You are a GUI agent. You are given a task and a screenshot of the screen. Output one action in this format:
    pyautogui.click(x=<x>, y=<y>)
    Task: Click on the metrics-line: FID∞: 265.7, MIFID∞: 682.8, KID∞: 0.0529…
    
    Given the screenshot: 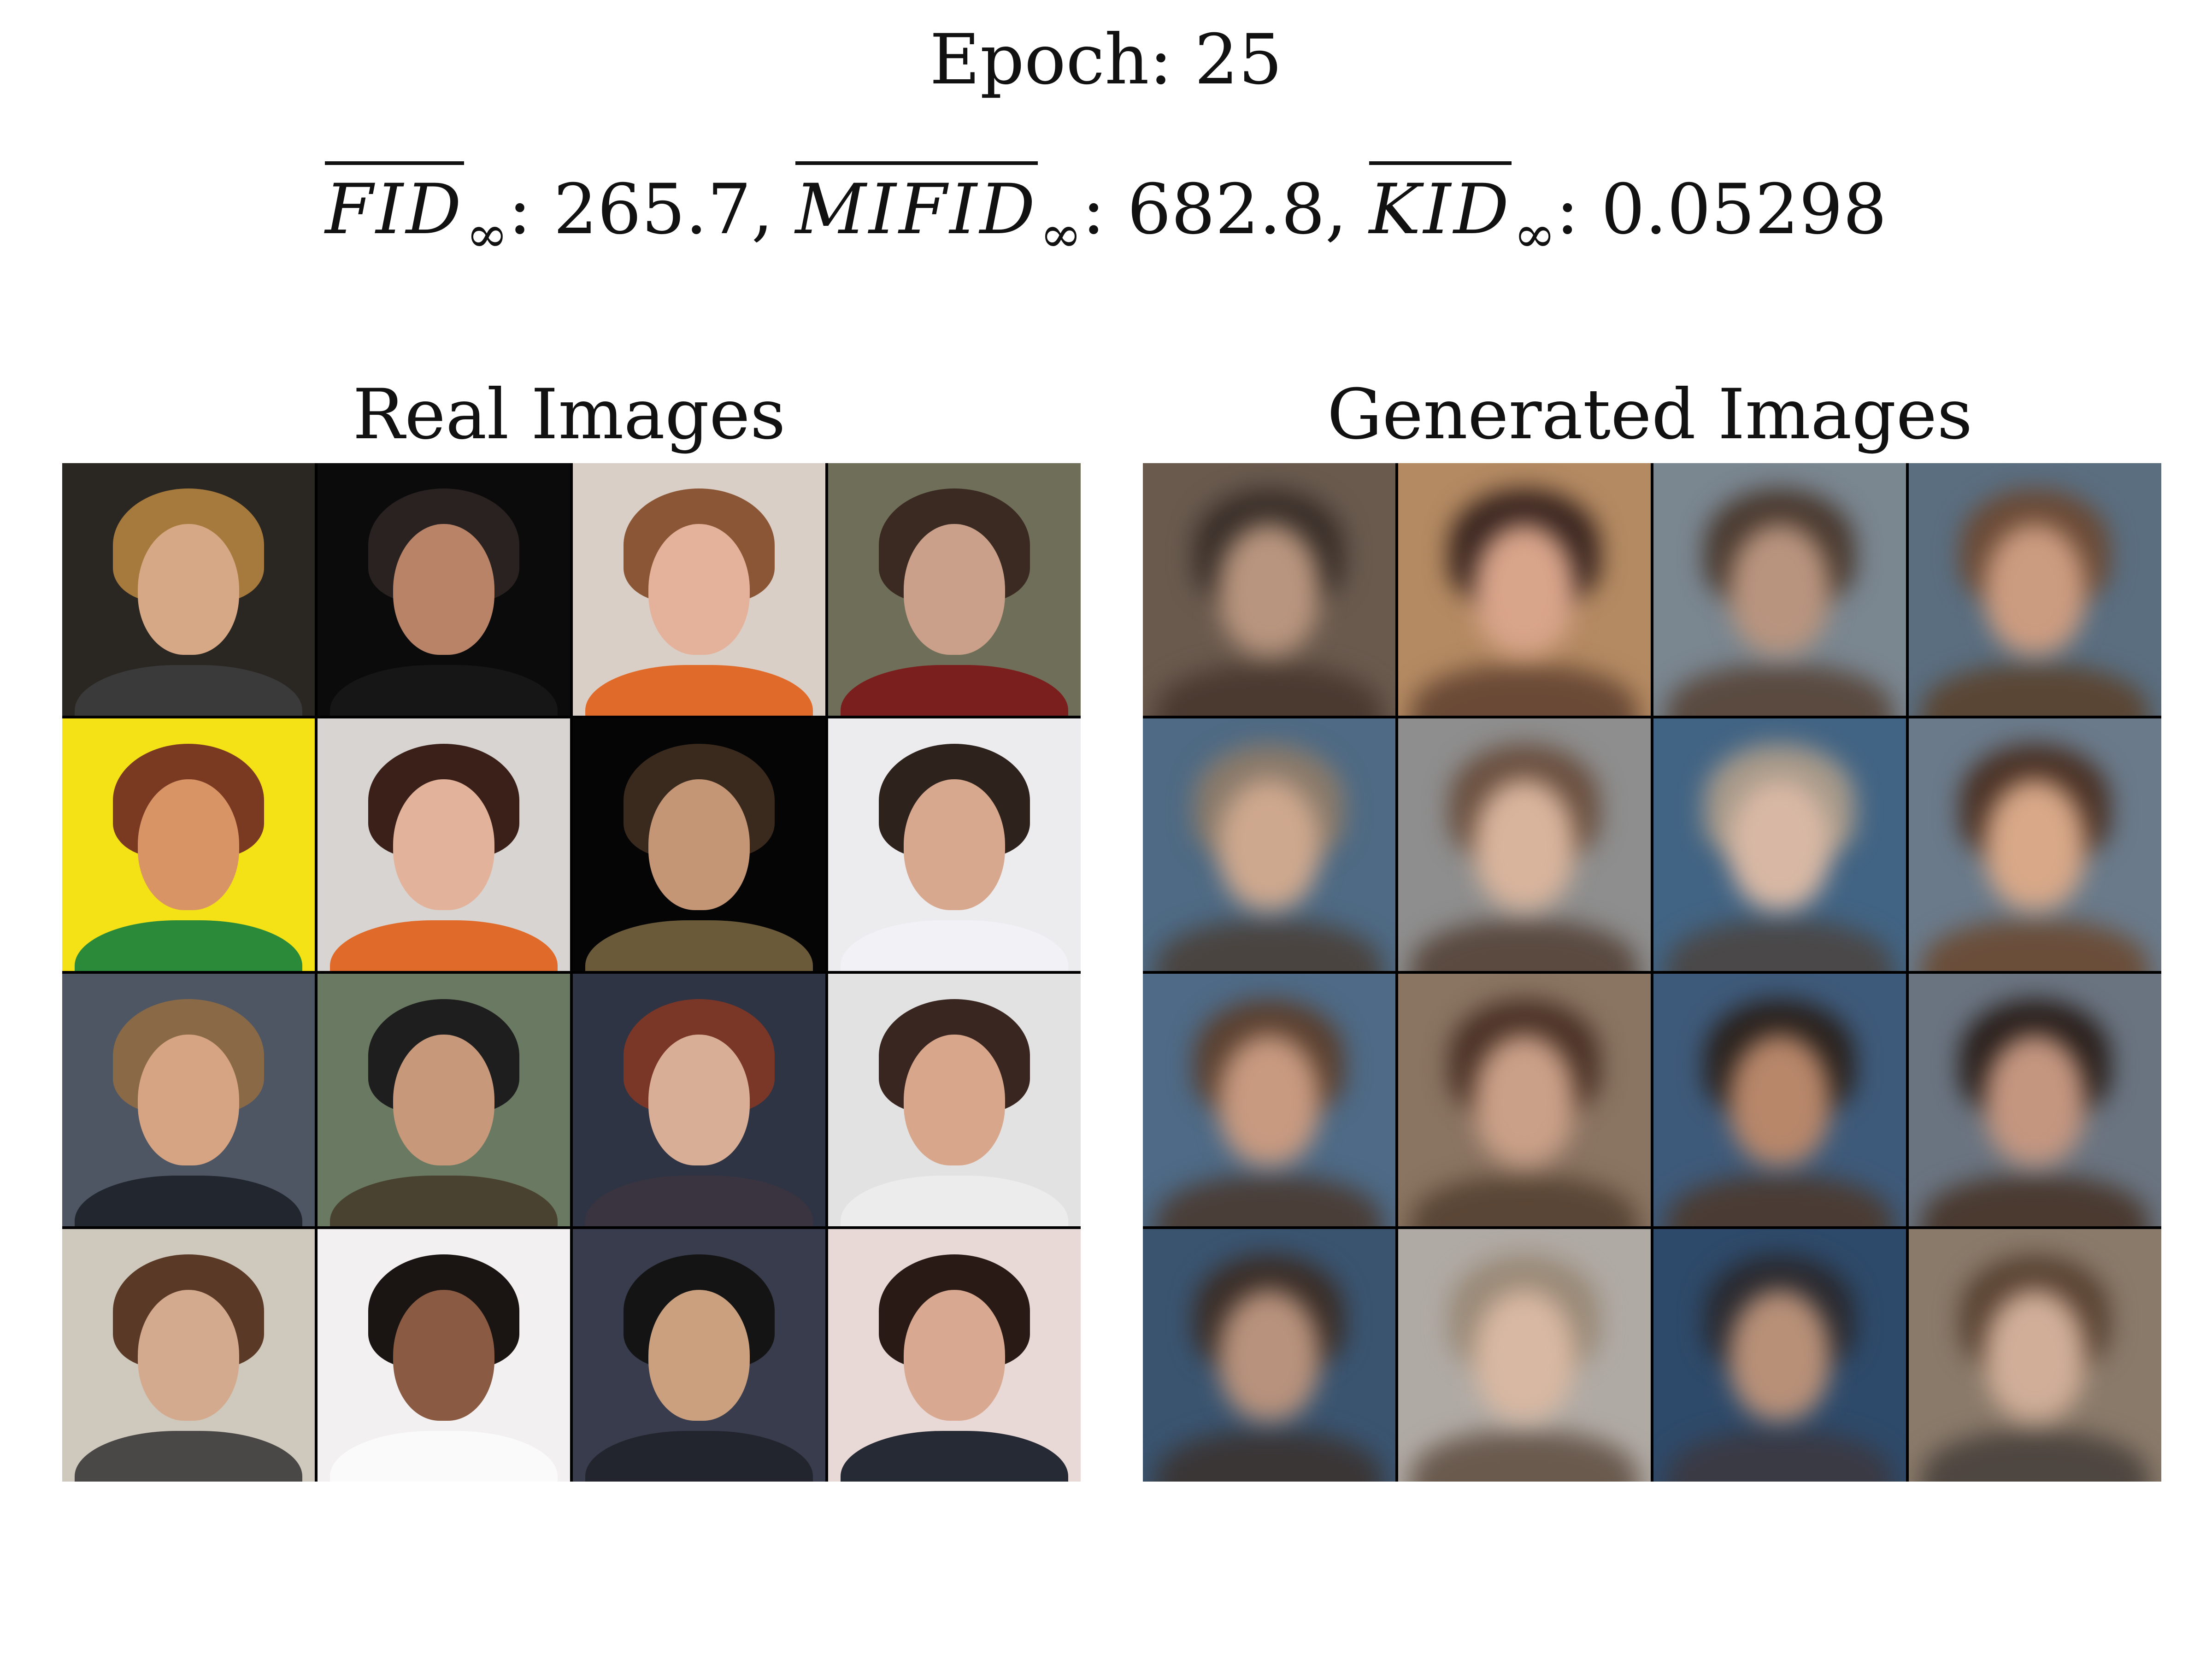 What is the action you would take?
    pyautogui.click(x=1106, y=220)
    